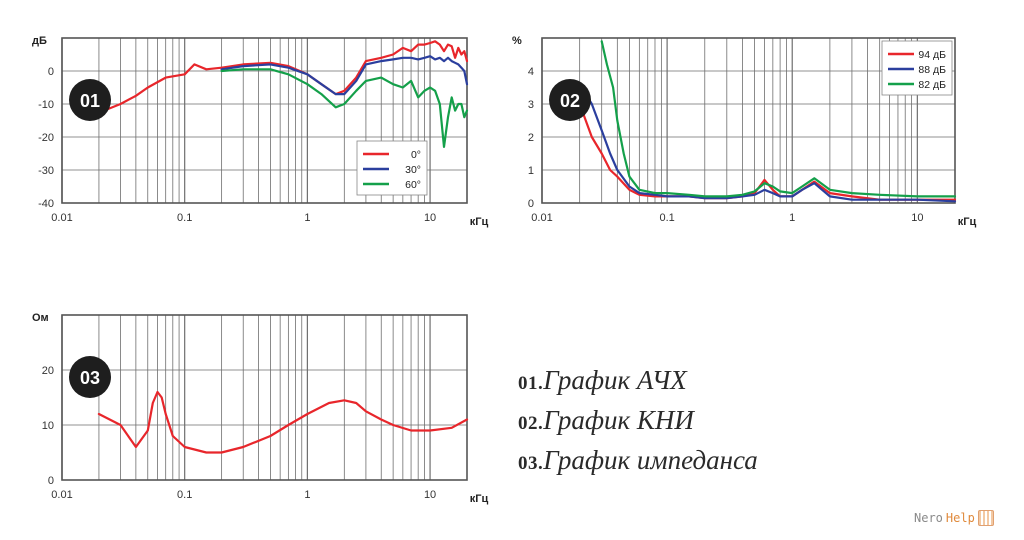 This screenshot has width=1024, height=540. Describe the element at coordinates (531, 463) in the screenshot. I see `caption-number: 03.` at that location.